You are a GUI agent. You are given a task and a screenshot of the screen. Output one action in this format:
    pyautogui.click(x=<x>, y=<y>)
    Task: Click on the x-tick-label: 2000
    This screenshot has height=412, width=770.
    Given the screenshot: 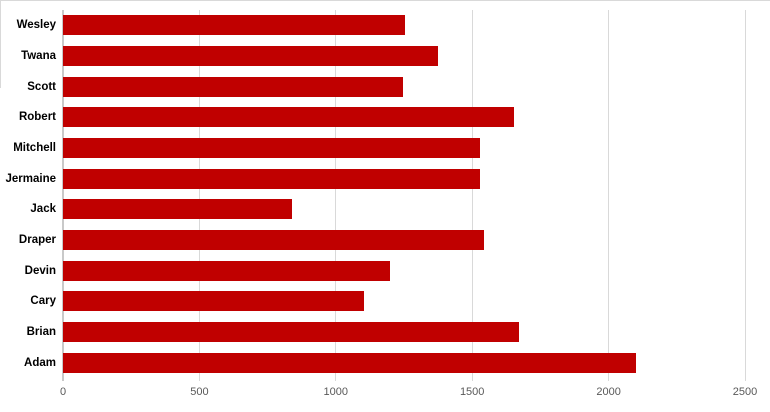 What is the action you would take?
    pyautogui.click(x=608, y=392)
    